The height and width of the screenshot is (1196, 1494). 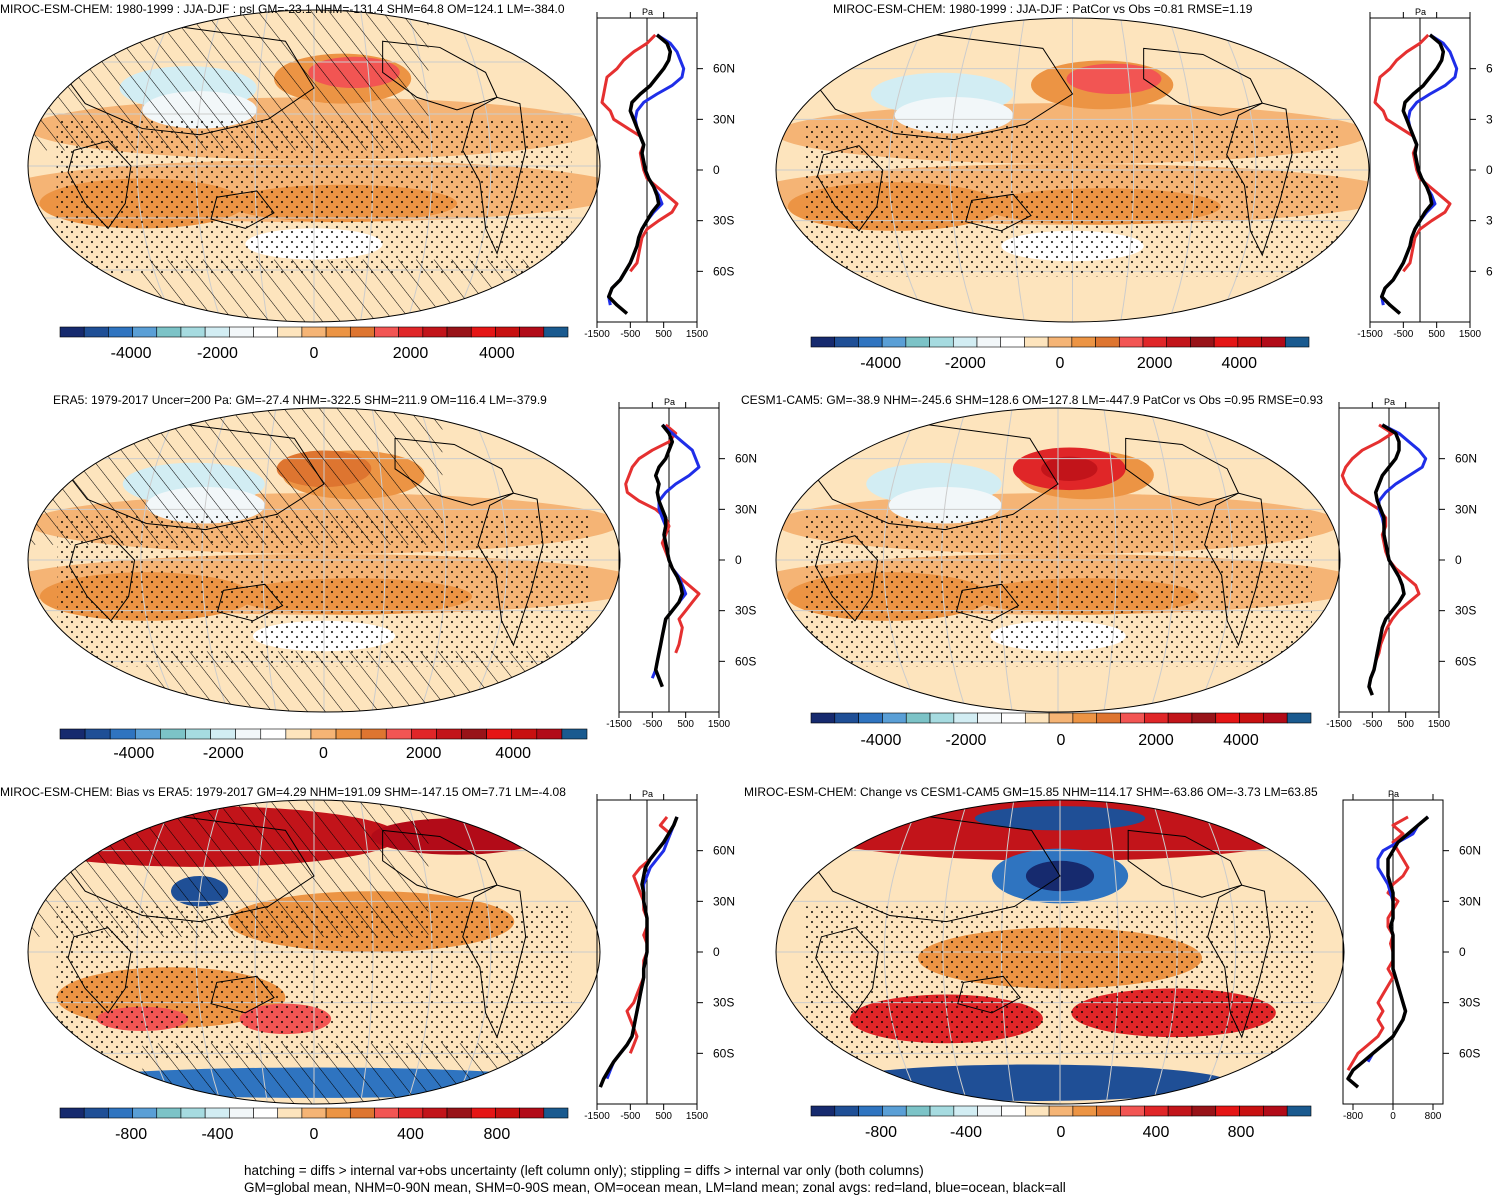 I want to click on panel-1-lat-tick-label: 30N, so click(x=724, y=119).